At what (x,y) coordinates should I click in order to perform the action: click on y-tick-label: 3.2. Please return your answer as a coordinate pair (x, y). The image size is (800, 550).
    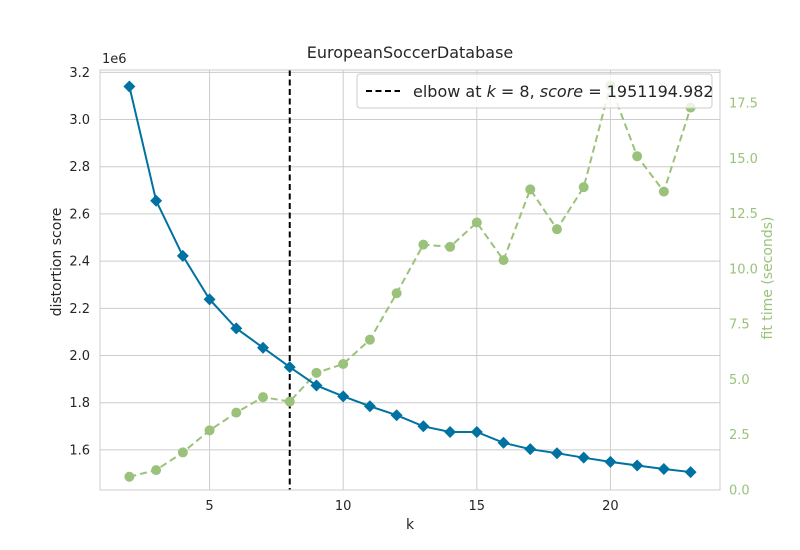
    Looking at the image, I should click on (79, 73).